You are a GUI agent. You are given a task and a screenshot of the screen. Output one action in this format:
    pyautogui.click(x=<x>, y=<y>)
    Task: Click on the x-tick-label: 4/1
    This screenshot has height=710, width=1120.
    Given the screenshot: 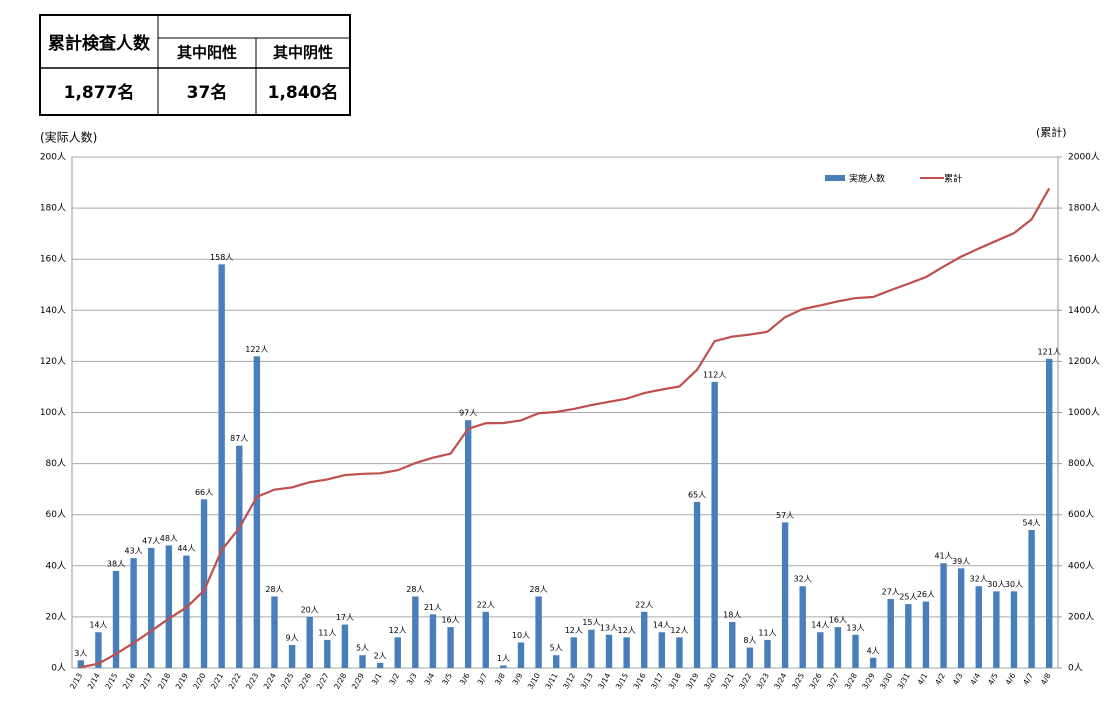 What is the action you would take?
    pyautogui.click(x=923, y=678)
    